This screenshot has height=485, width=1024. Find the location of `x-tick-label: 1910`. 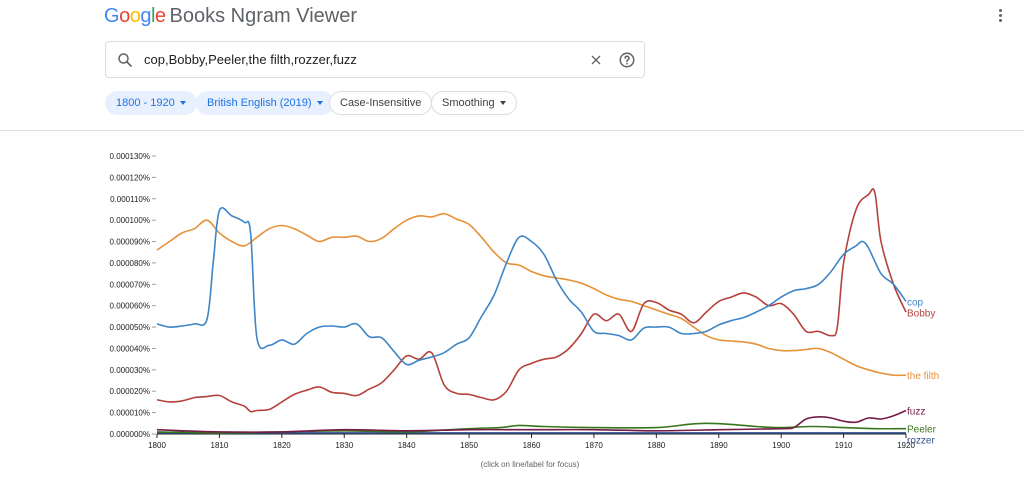

x-tick-label: 1910 is located at coordinates (844, 445).